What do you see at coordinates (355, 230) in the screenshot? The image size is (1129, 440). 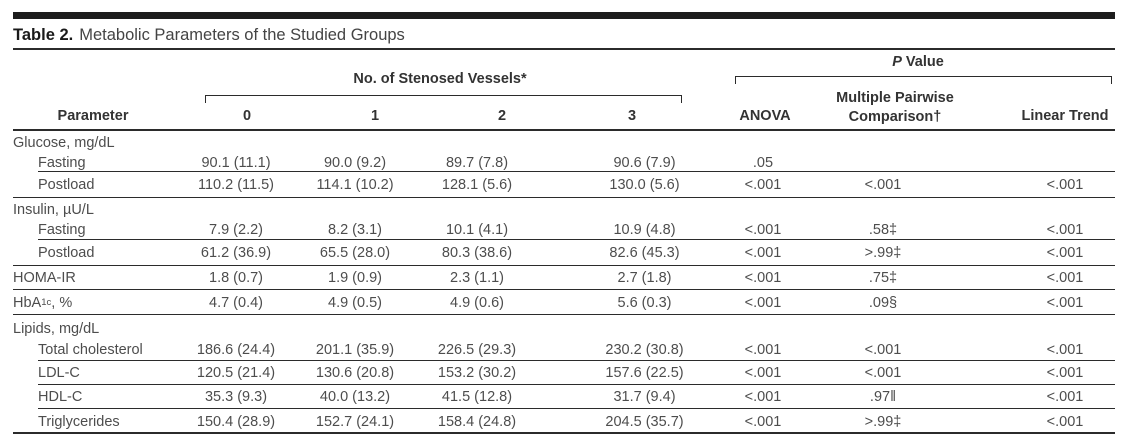 I see `cell: 8.2 (3.1)` at bounding box center [355, 230].